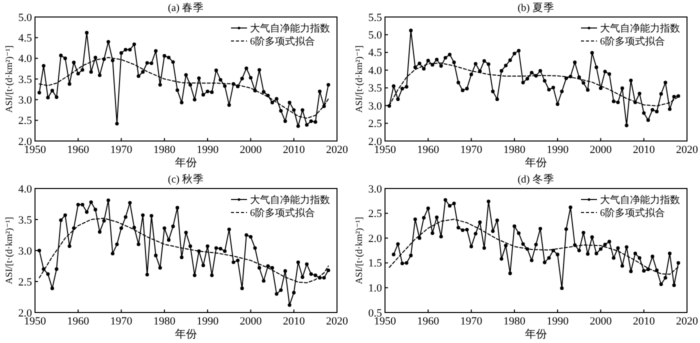 The height and width of the screenshot is (343, 700). Describe the element at coordinates (536, 7) in the screenshot. I see `chart-title: (b) 夏季` at that location.